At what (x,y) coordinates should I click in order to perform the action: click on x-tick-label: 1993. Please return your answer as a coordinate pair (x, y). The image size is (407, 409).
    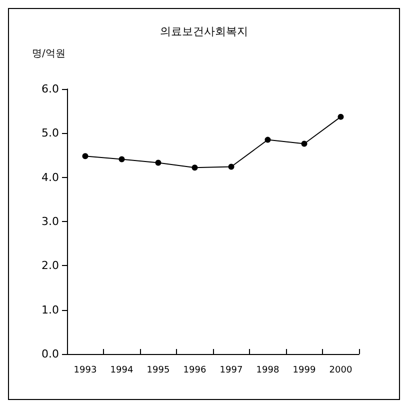
    Looking at the image, I should click on (85, 371).